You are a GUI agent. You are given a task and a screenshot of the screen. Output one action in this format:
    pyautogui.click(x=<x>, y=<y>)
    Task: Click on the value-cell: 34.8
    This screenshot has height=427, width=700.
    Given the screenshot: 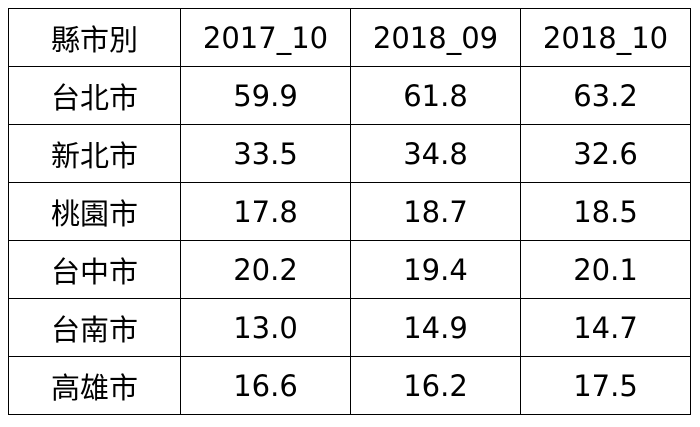 What is the action you would take?
    pyautogui.click(x=435, y=153)
    